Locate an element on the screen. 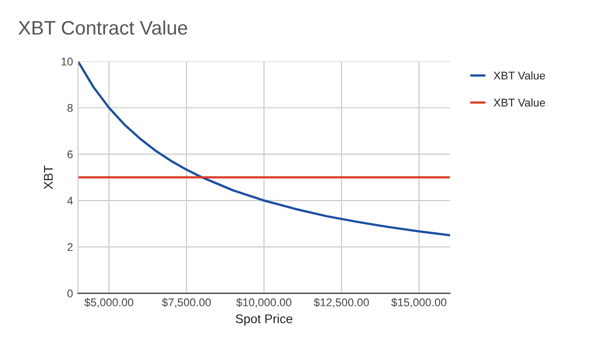 The width and height of the screenshot is (600, 341). chart-title: XBT Contract Value is located at coordinates (103, 27).